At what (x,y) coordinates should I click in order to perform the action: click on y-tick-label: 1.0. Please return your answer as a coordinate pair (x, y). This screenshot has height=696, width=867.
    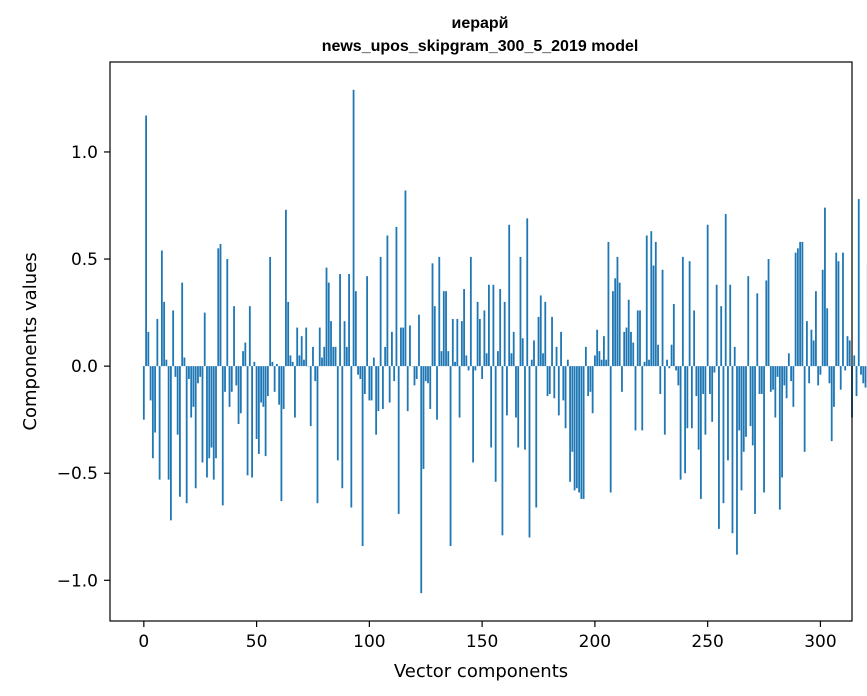
    Looking at the image, I should click on (84, 153).